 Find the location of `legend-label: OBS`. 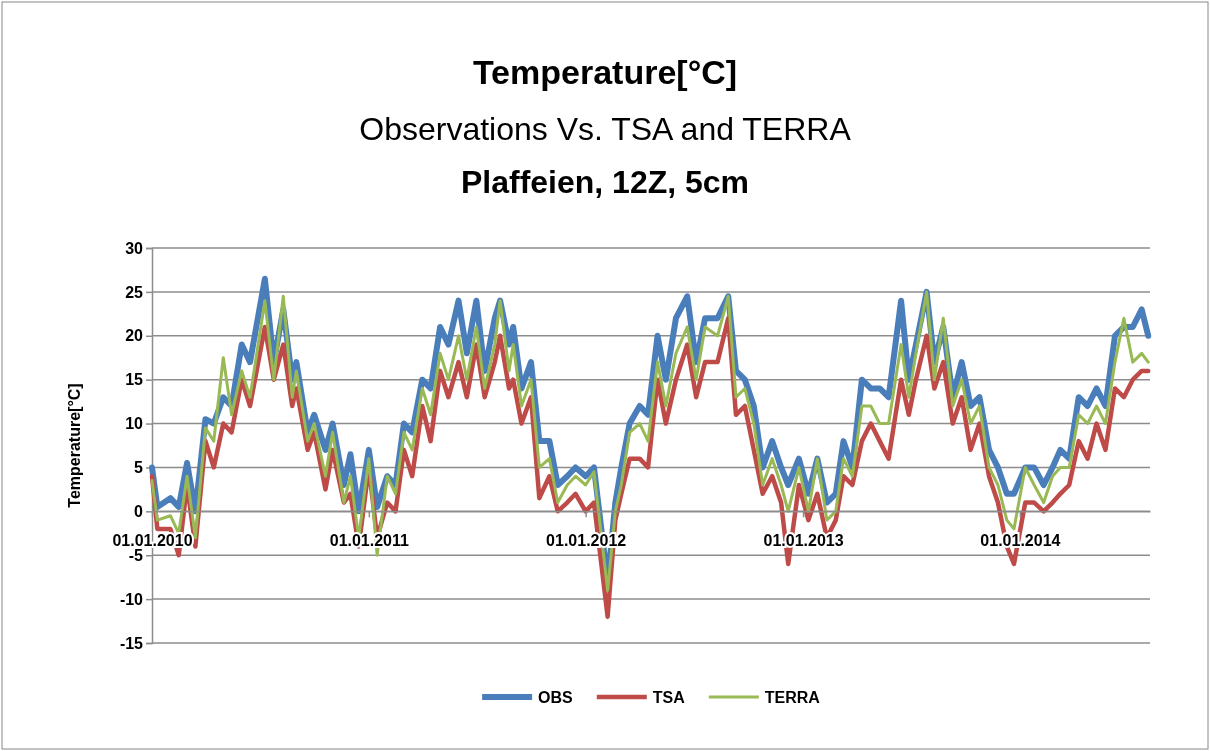

legend-label: OBS is located at coordinates (556, 697).